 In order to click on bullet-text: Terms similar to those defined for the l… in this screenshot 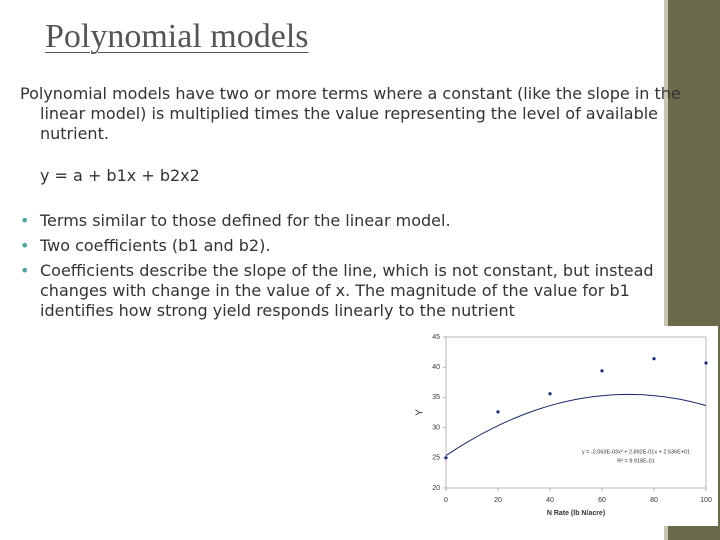, I will do `click(245, 220)`.